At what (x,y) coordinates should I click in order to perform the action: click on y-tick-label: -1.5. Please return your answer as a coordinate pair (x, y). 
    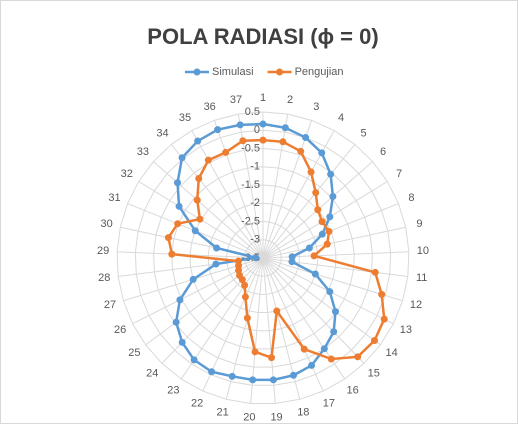
    Looking at the image, I should click on (250, 185).